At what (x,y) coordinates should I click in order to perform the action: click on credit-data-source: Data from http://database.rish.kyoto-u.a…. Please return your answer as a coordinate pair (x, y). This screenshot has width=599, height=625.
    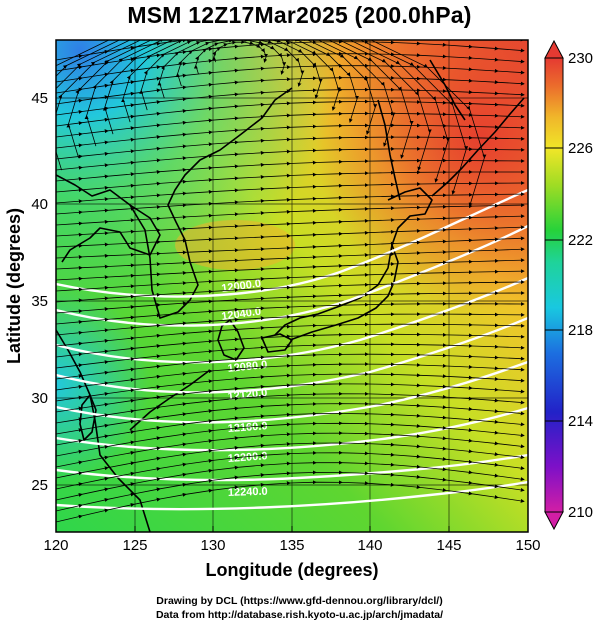
    Looking at the image, I should click on (299, 615).